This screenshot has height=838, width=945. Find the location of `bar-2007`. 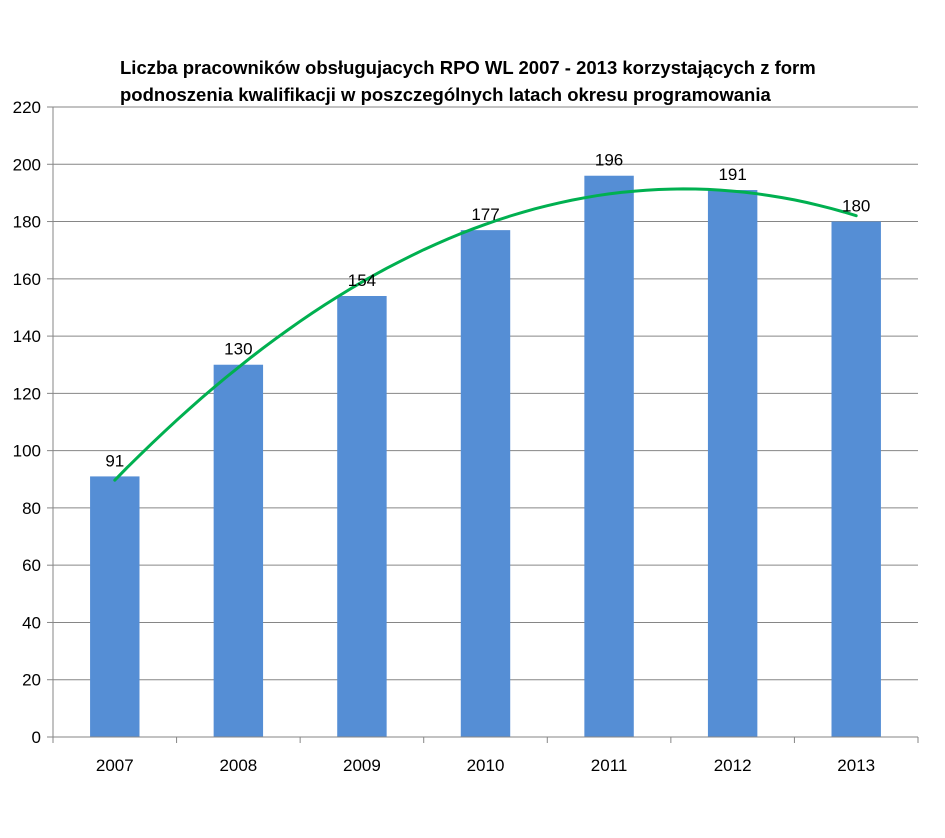

bar-2007 is located at coordinates (115, 606).